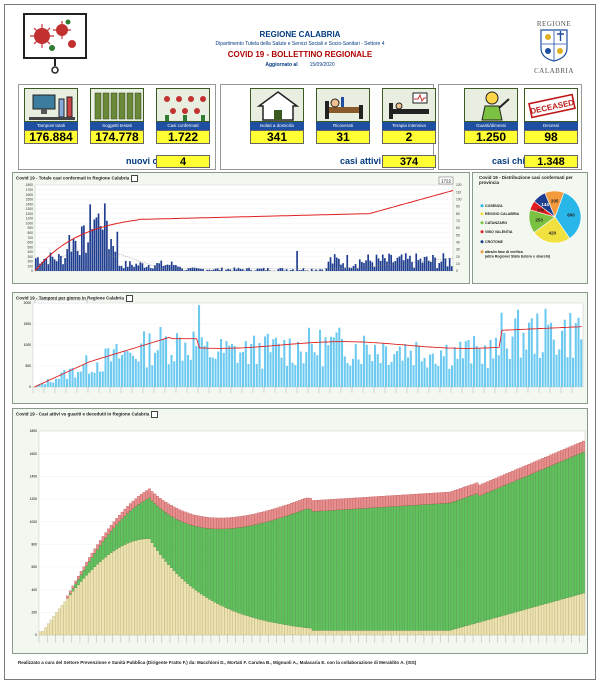  I want to click on testati-label: Soggetti testati, so click(117, 126).